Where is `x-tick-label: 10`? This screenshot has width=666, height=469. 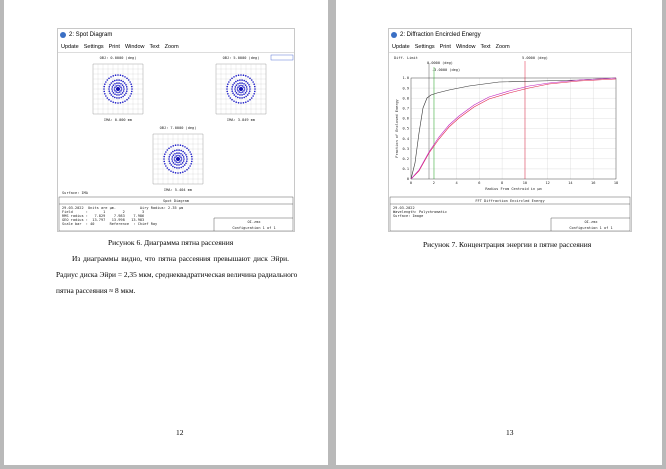 x-tick-label: 10 is located at coordinates (525, 183).